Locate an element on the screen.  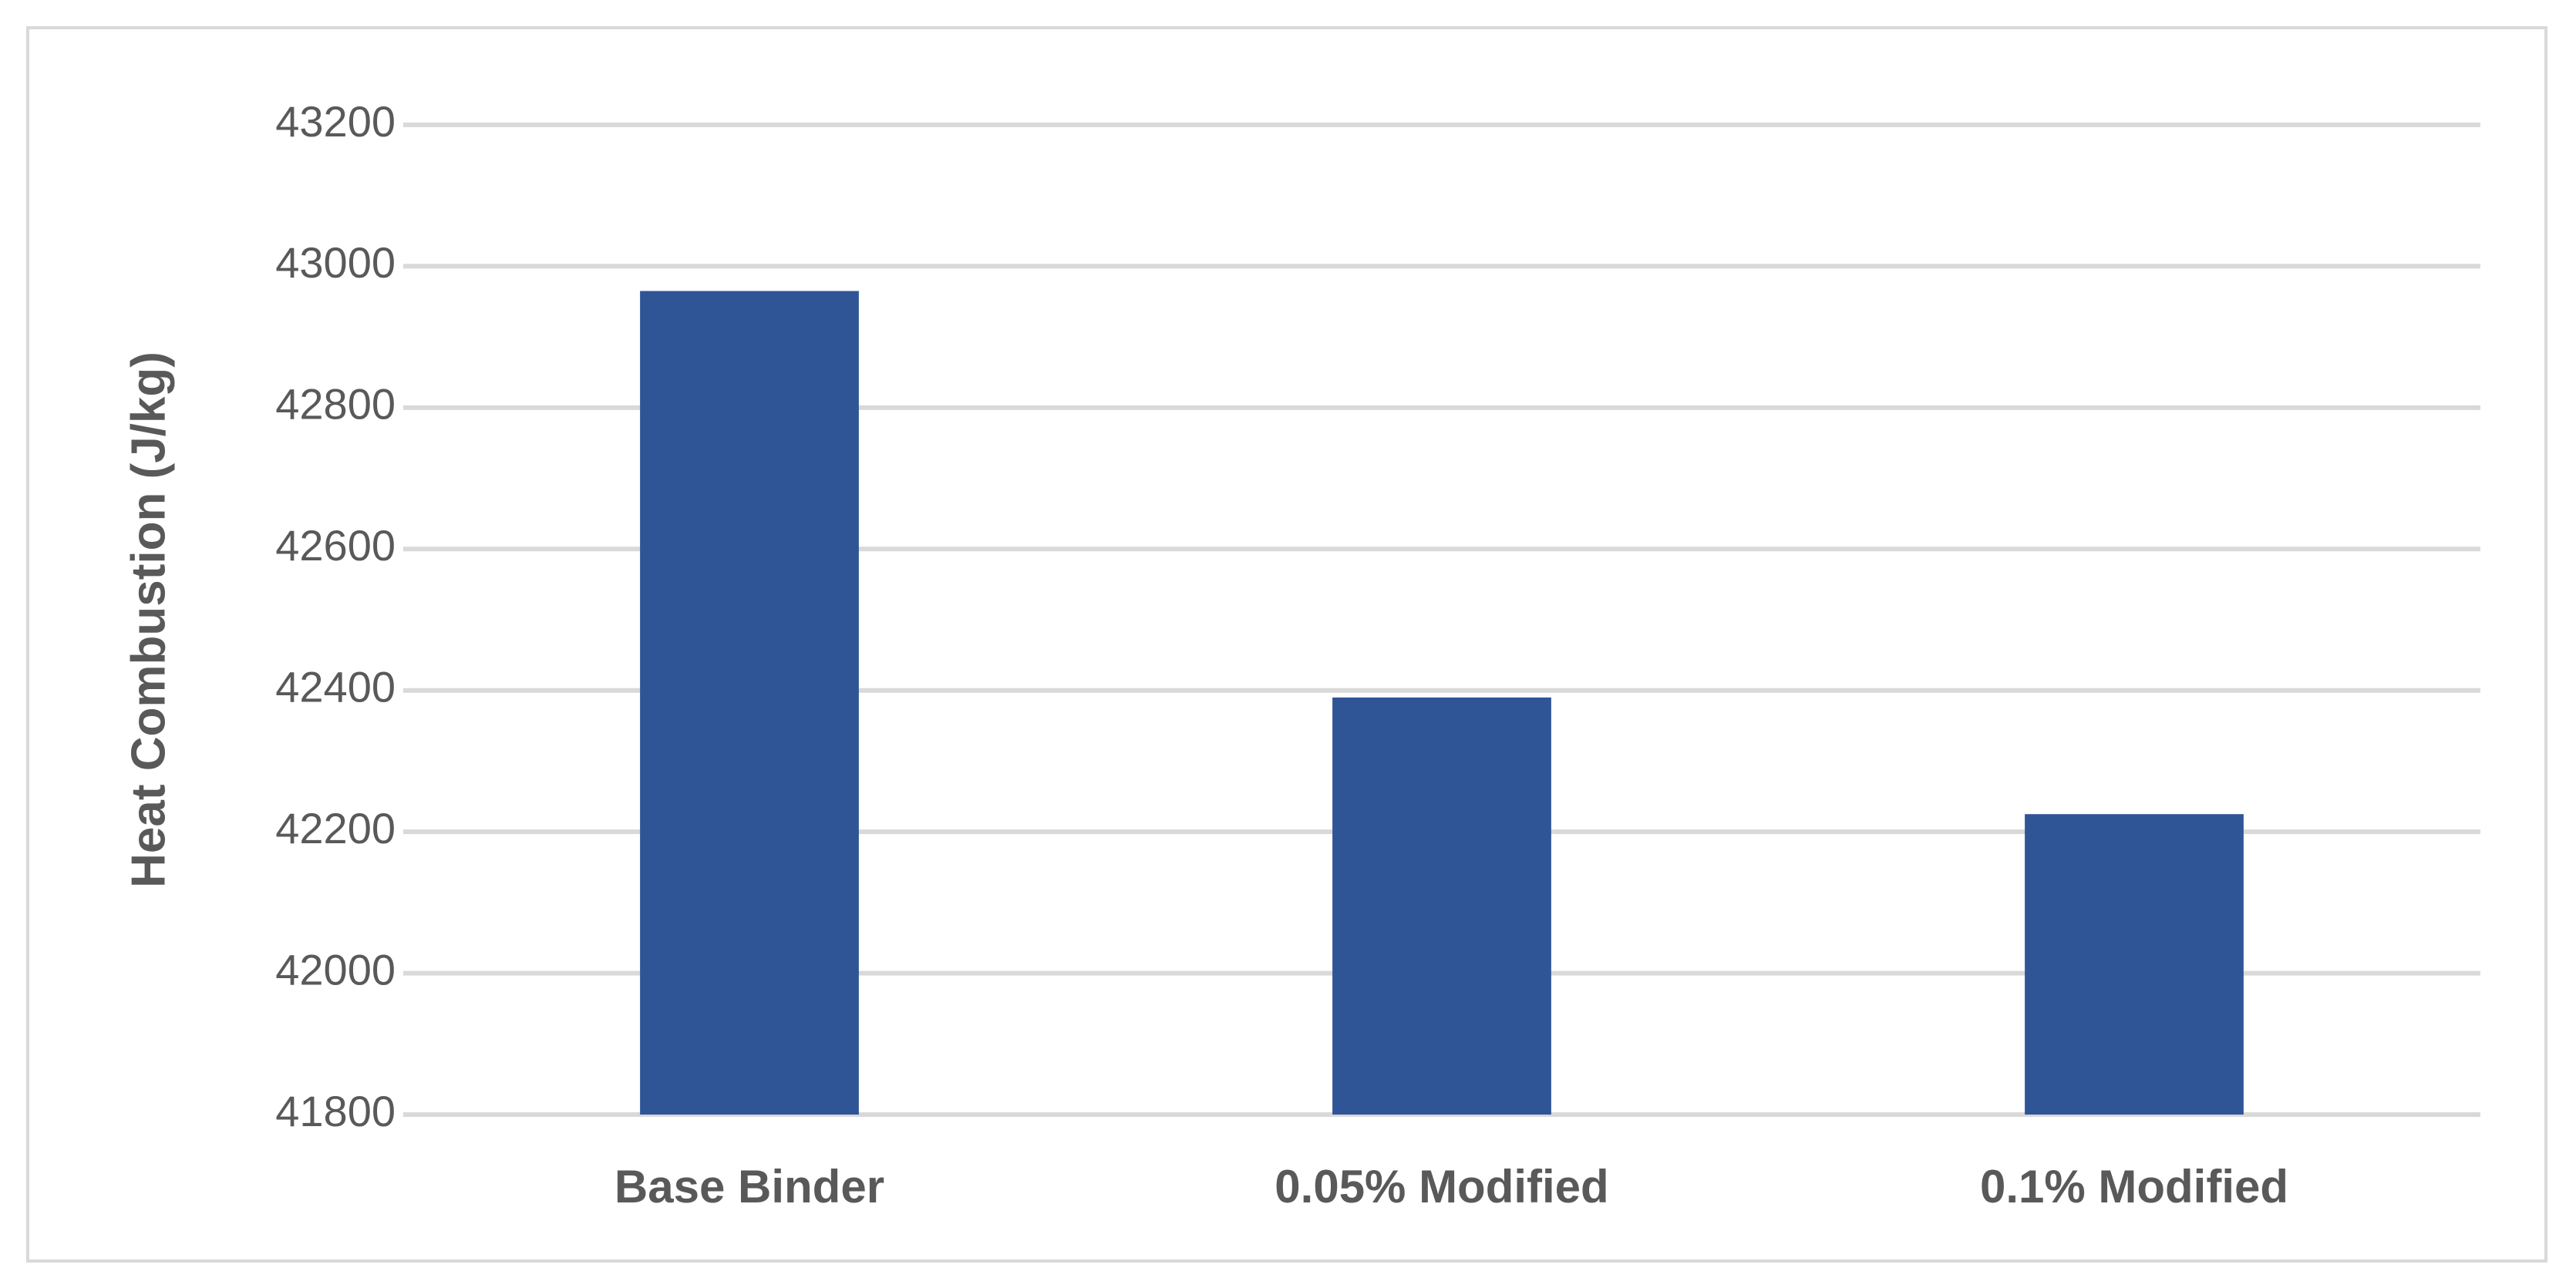
y-tick-label: 42400 is located at coordinates (336, 687).